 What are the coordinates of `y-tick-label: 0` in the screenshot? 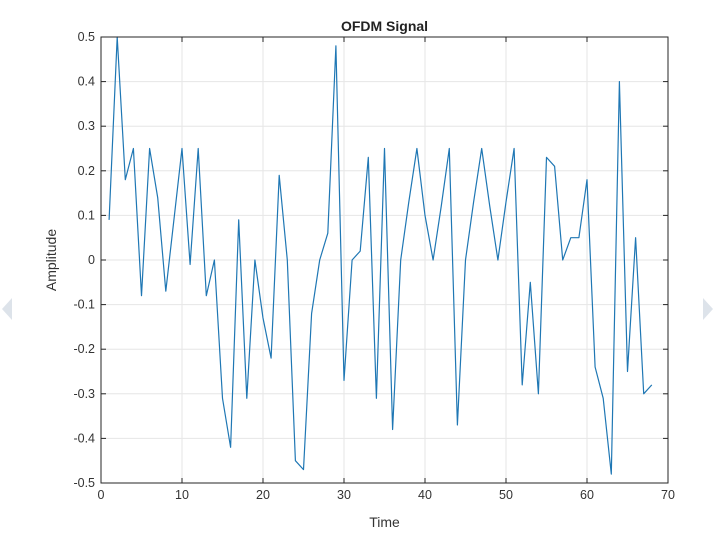 It's located at (91, 260).